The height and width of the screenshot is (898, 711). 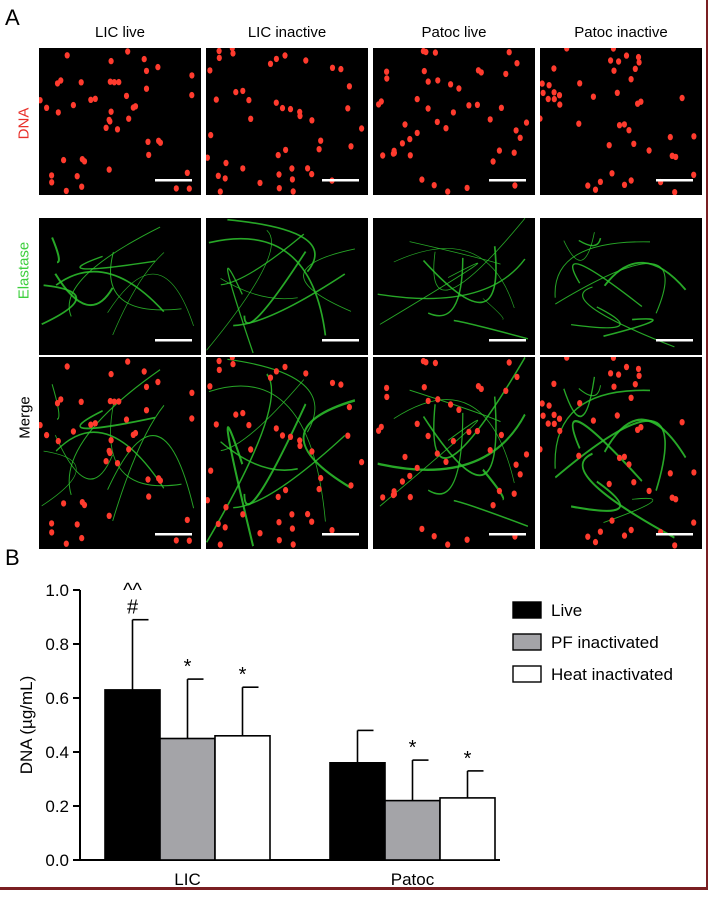 What do you see at coordinates (187, 799) in the screenshot?
I see `bar-pf-inactivated-lic` at bounding box center [187, 799].